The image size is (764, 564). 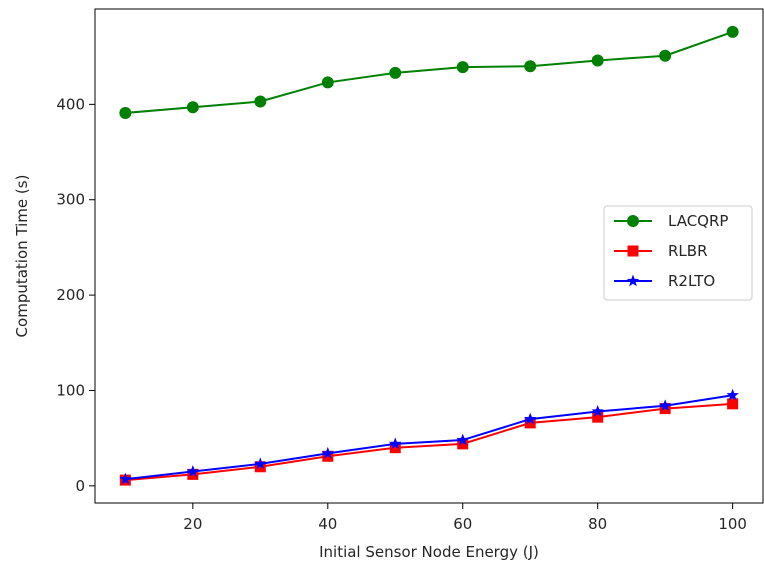 I want to click on x-axis: 20 40 60 80 100, so click(x=465, y=518).